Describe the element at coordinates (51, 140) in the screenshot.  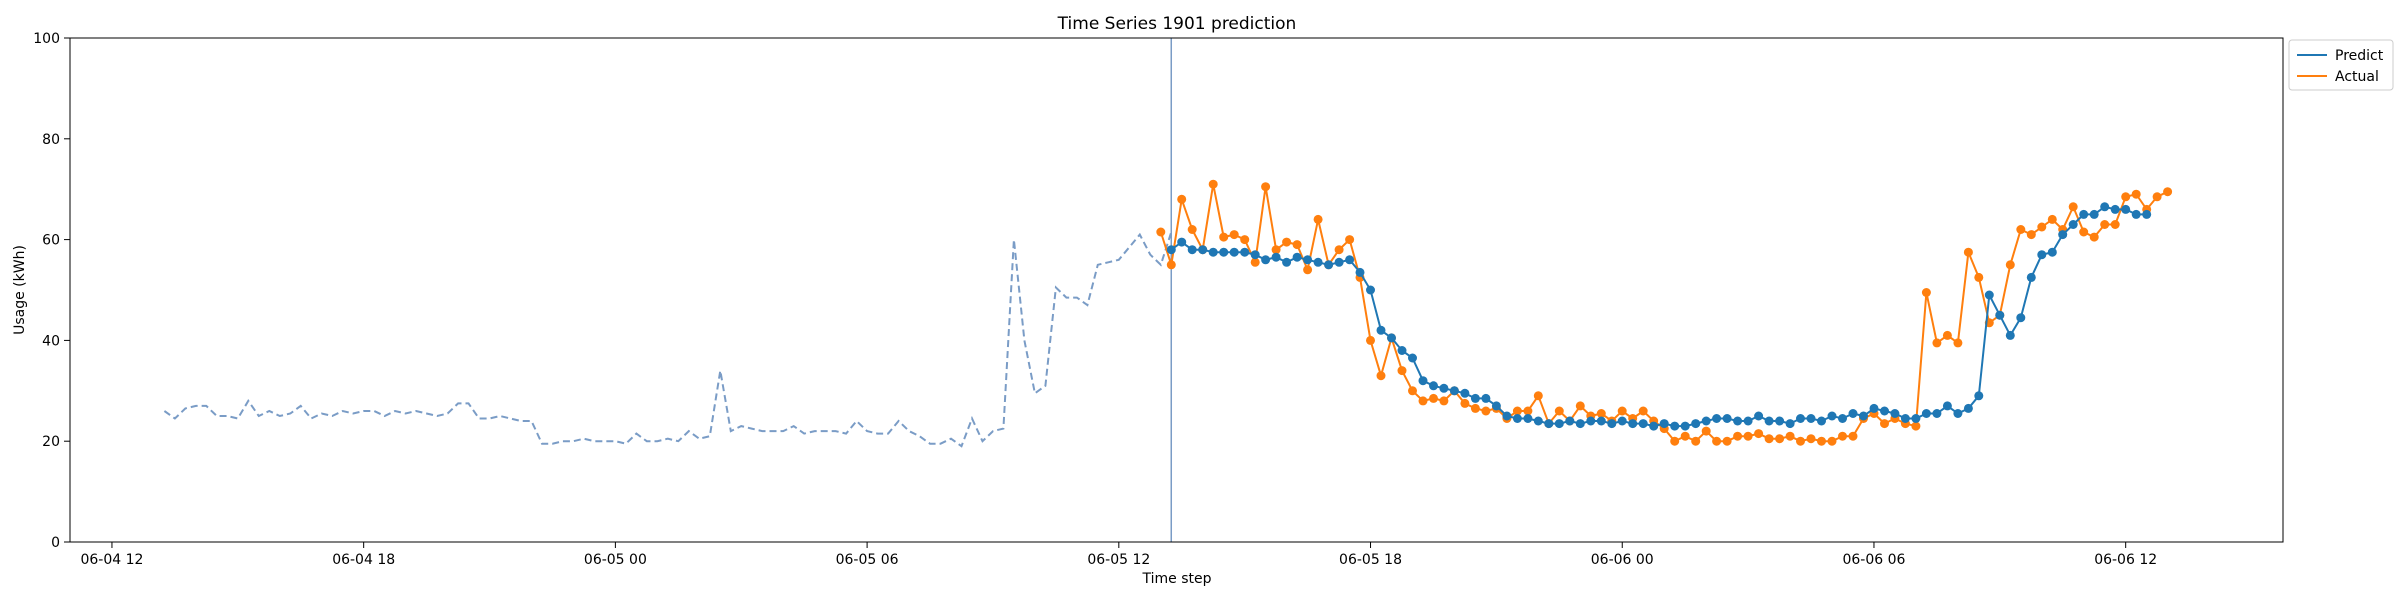
I see `y-tick-label: 80` at that location.